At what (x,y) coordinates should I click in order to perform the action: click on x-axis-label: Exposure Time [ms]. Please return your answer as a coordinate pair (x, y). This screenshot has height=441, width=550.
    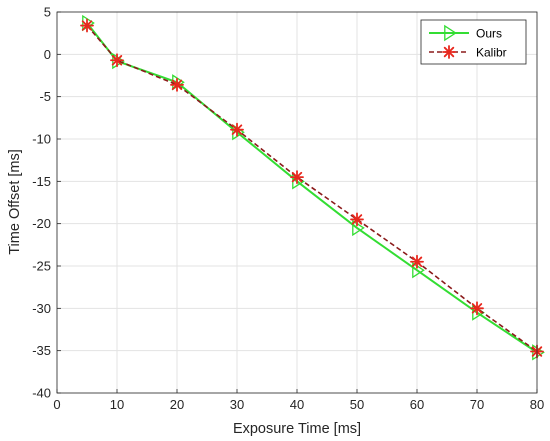
    Looking at the image, I should click on (297, 429).